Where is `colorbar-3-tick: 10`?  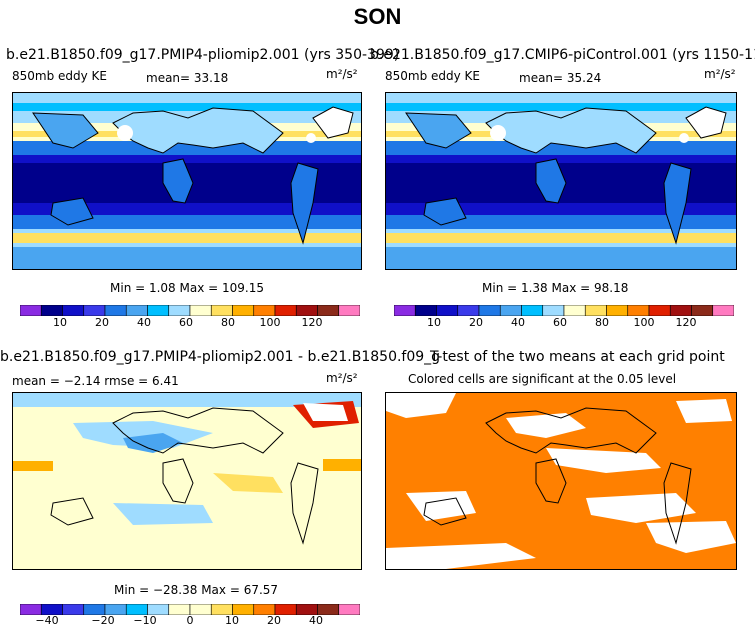 colorbar-3-tick: 10 is located at coordinates (232, 620).